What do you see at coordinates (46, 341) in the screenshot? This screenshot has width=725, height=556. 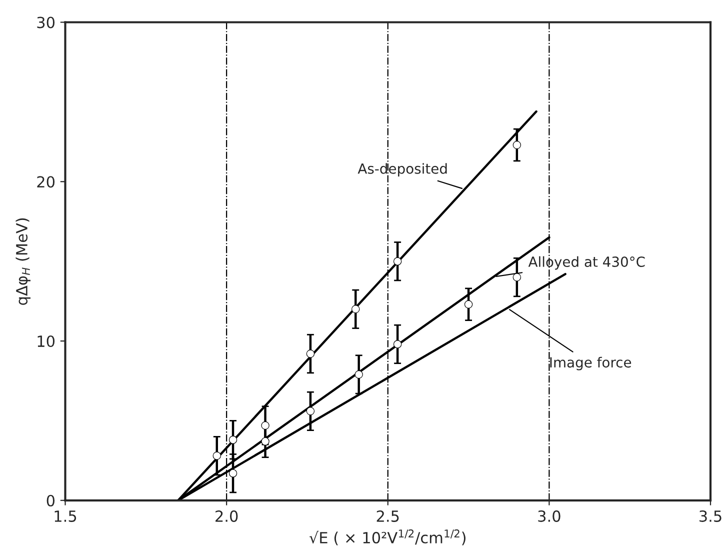 I see `y-tick-label: 10` at bounding box center [46, 341].